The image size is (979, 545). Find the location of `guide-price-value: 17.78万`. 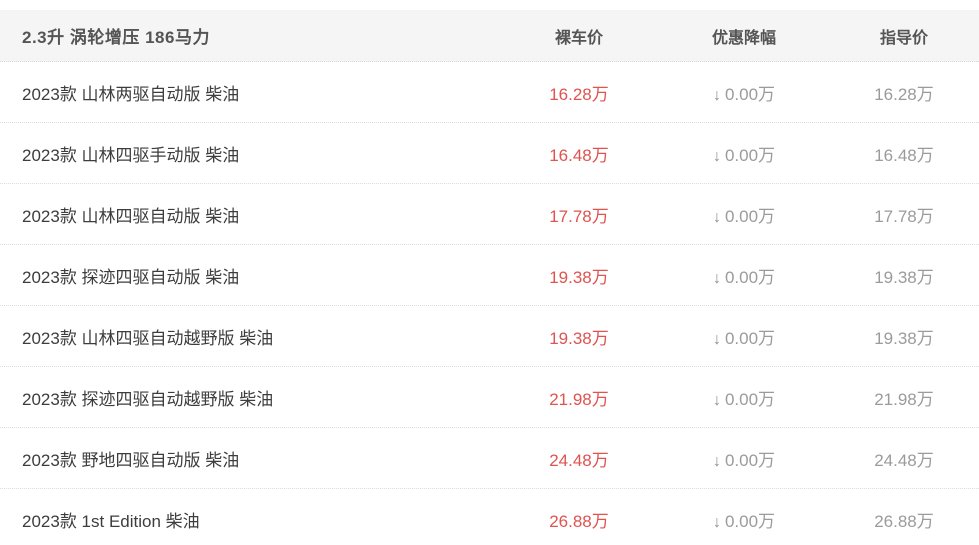

guide-price-value: 17.78万 is located at coordinates (904, 216).